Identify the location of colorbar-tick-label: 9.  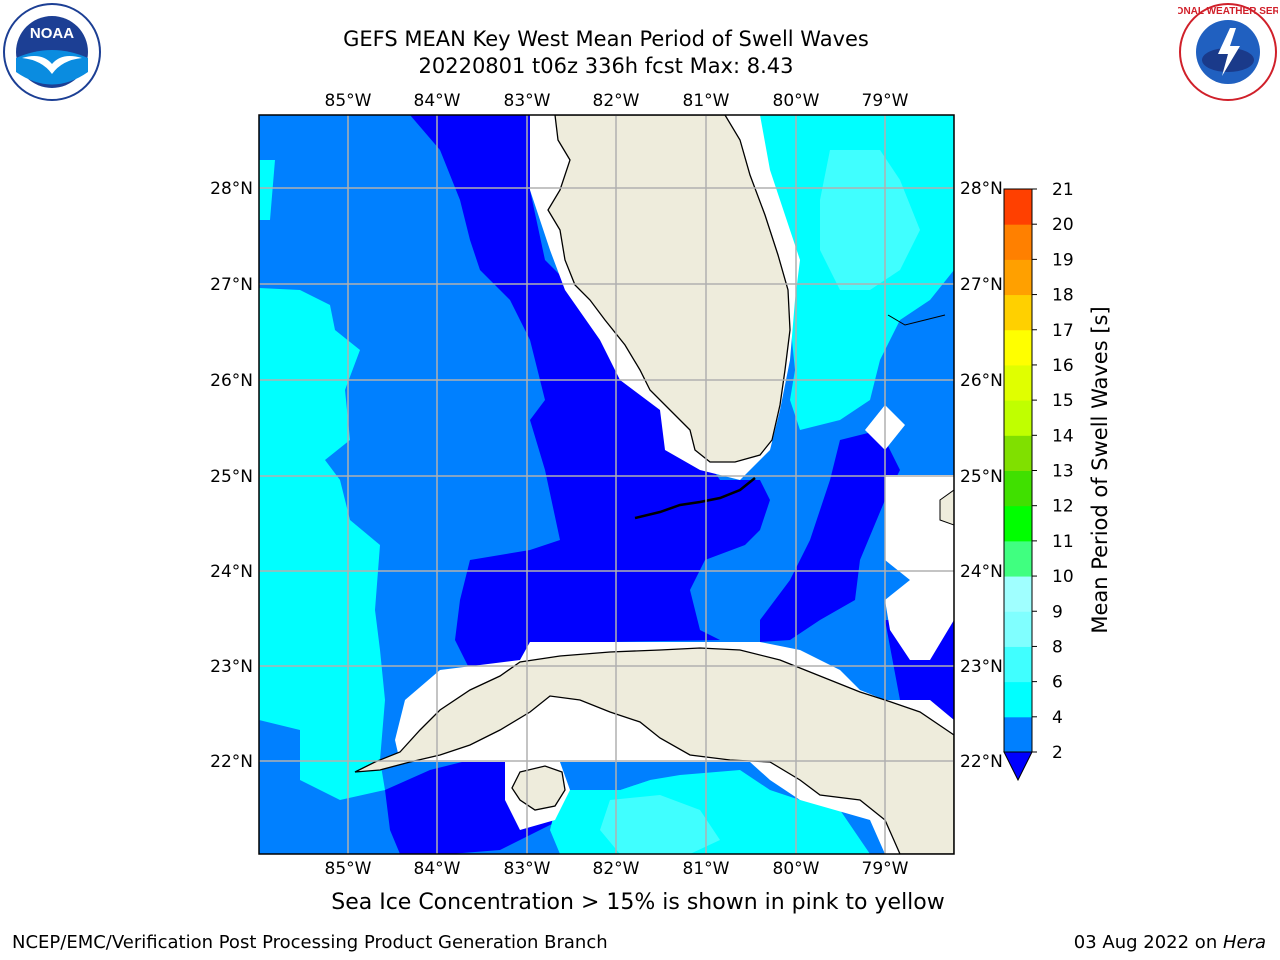
(1057, 612).